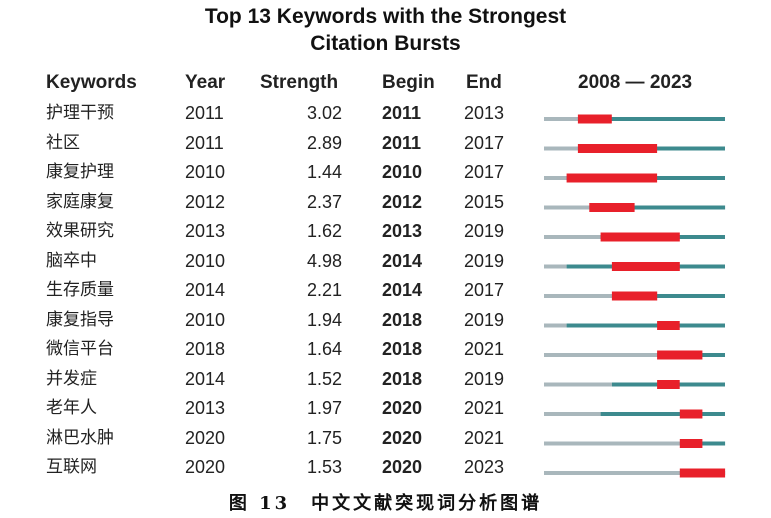 This screenshot has height=518, width=771. What do you see at coordinates (71, 378) in the screenshot?
I see `keyword-cell: 并发症` at bounding box center [71, 378].